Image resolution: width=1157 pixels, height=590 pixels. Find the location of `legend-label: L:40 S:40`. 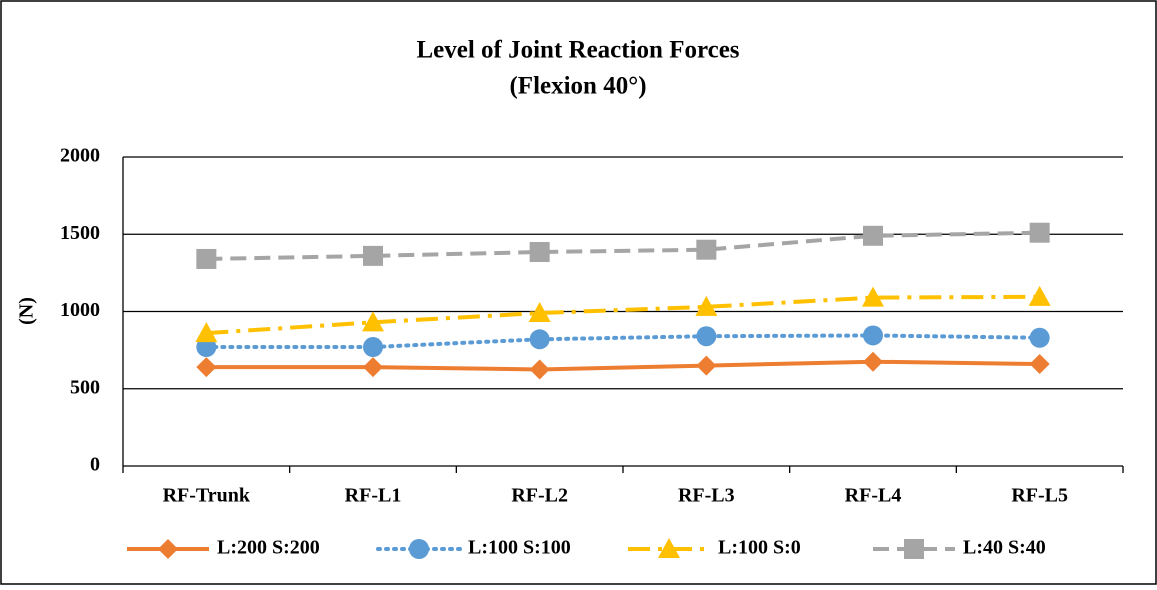

legend-label: L:40 S:40 is located at coordinates (1004, 548).